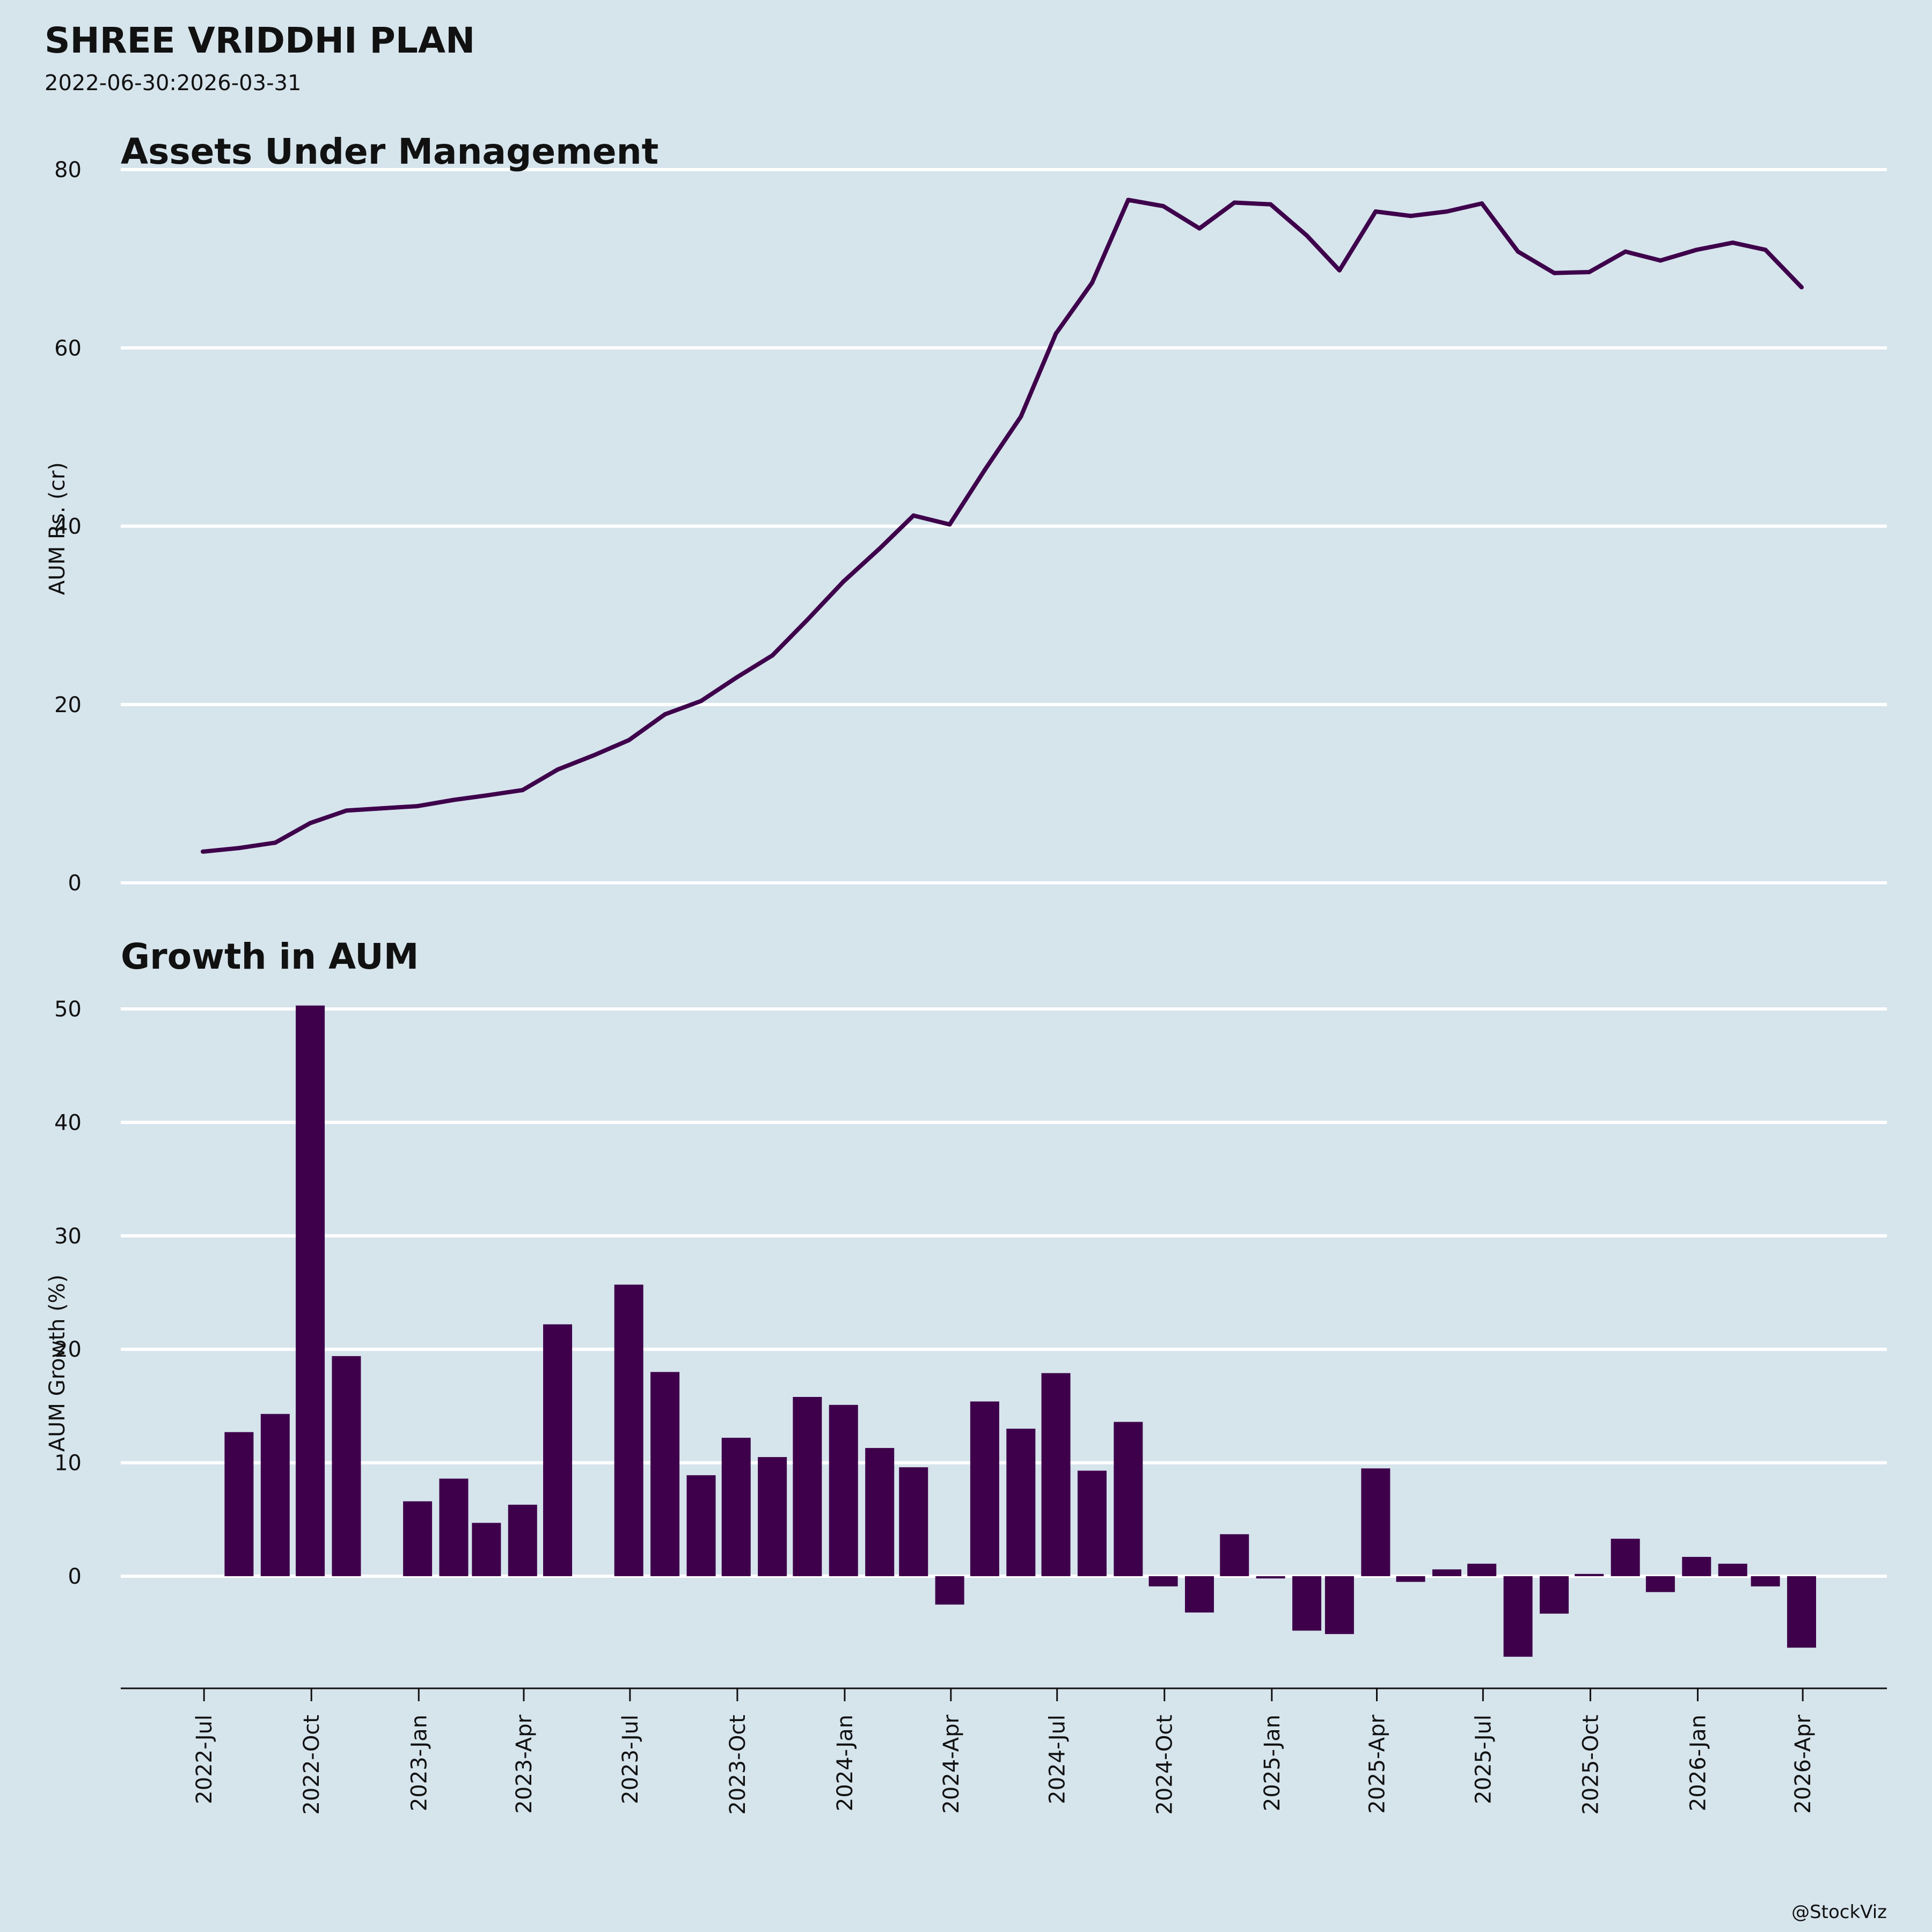 This screenshot has width=1932, height=1932. What do you see at coordinates (68, 1349) in the screenshot?
I see `growth-y-tick-label: 20` at bounding box center [68, 1349].